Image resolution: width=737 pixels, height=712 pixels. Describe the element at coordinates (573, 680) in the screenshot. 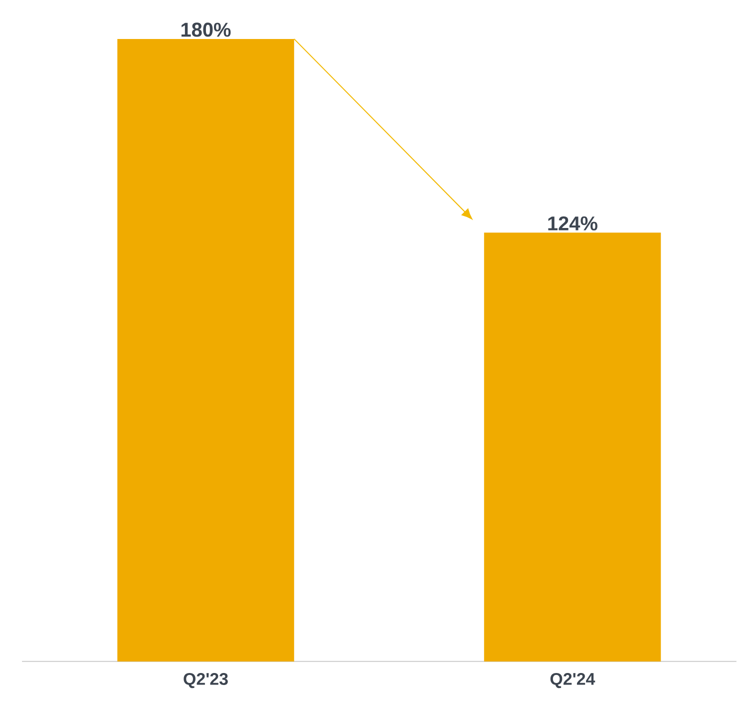

I see `x-tick-label: Q2'24` at that location.